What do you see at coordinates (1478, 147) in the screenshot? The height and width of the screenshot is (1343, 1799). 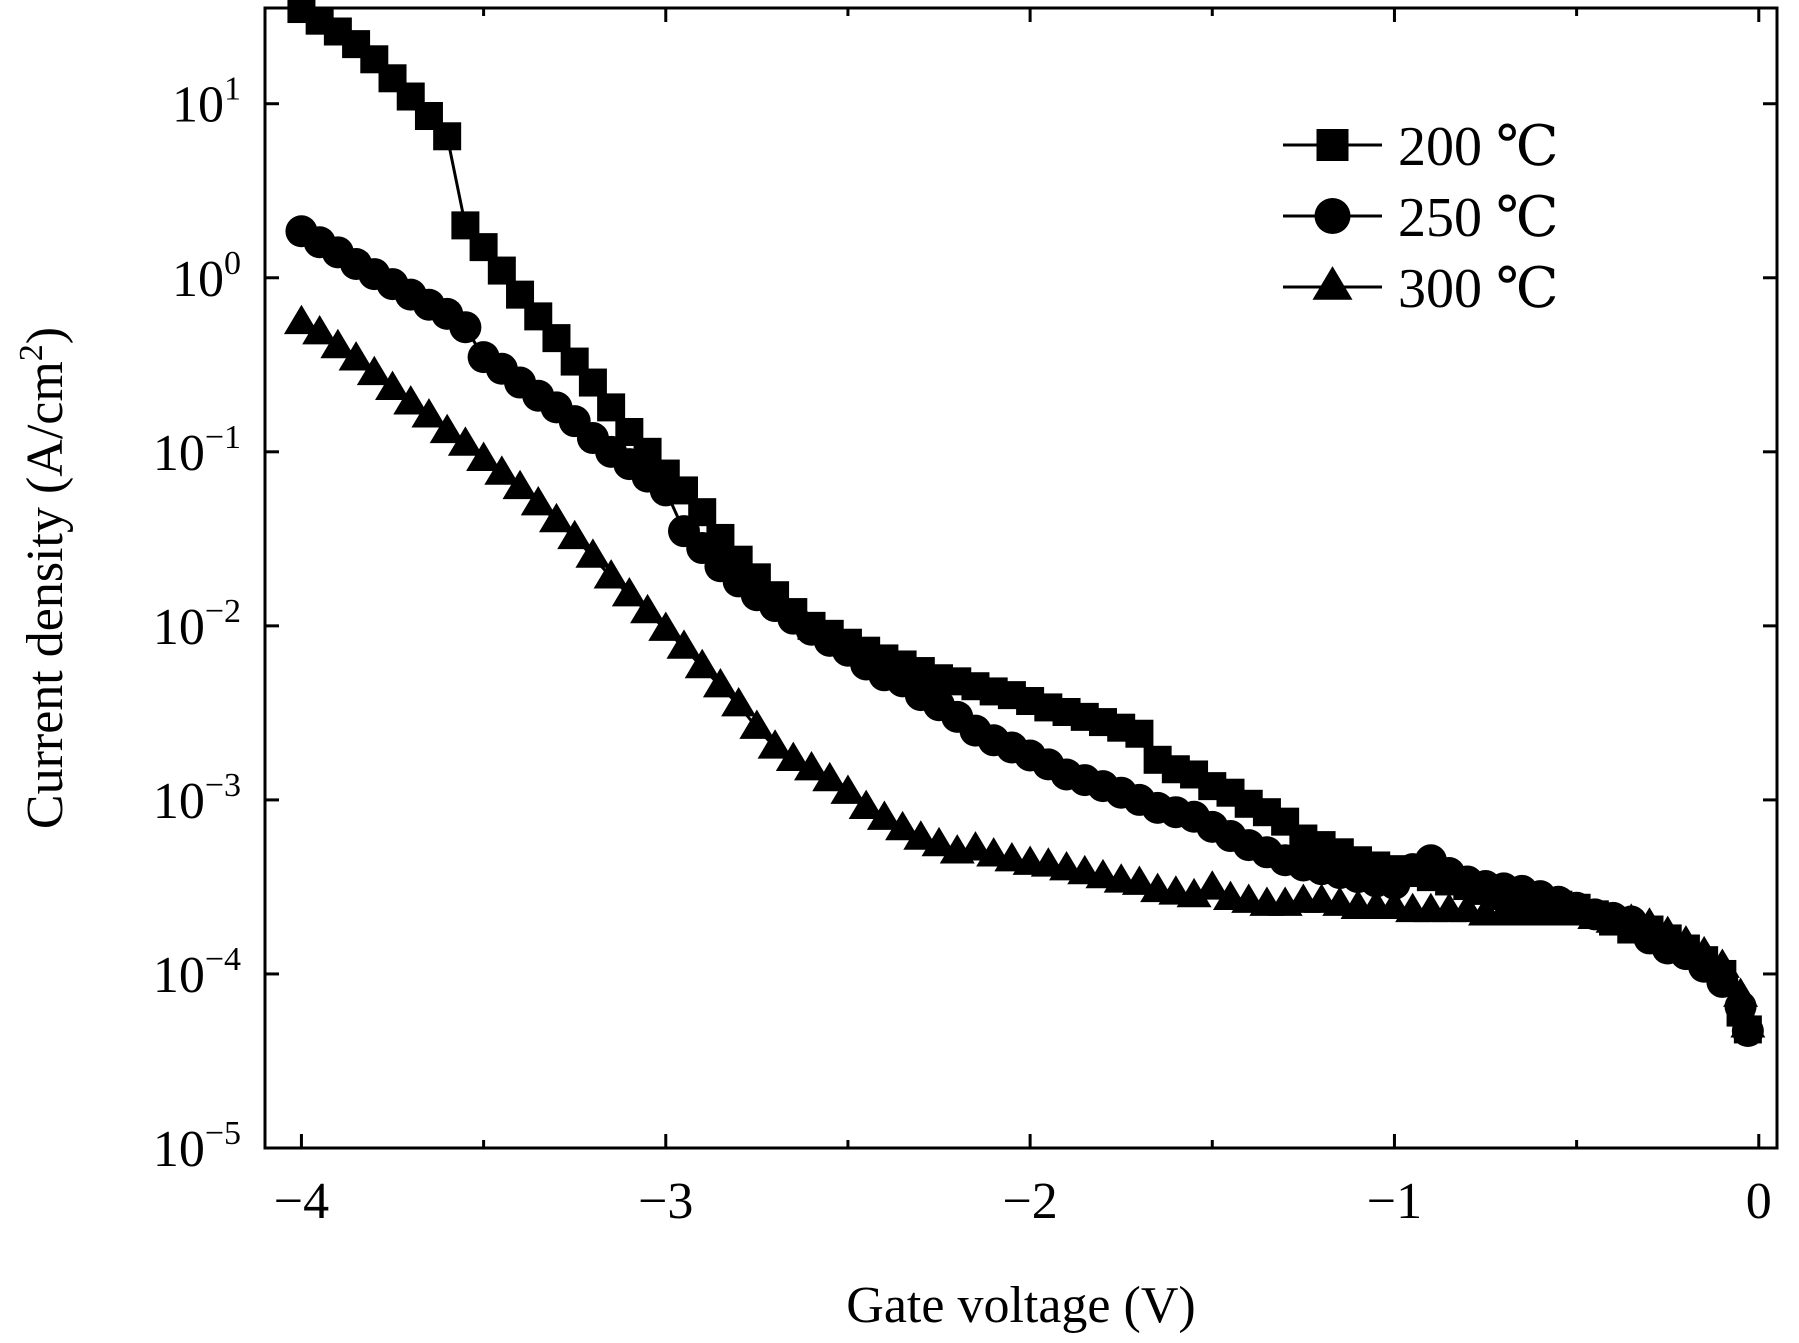 I see `legend-label: 200 ℃` at bounding box center [1478, 147].